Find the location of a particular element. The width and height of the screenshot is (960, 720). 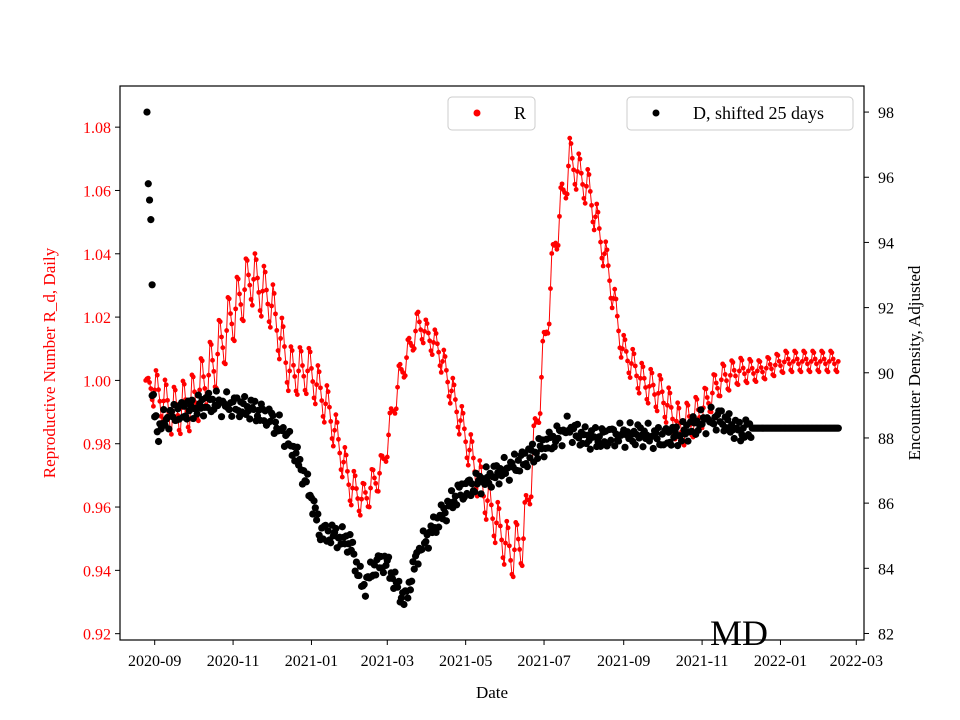

left-y-axis-title: Reproductive Number R_d, Daily is located at coordinates (49, 362).